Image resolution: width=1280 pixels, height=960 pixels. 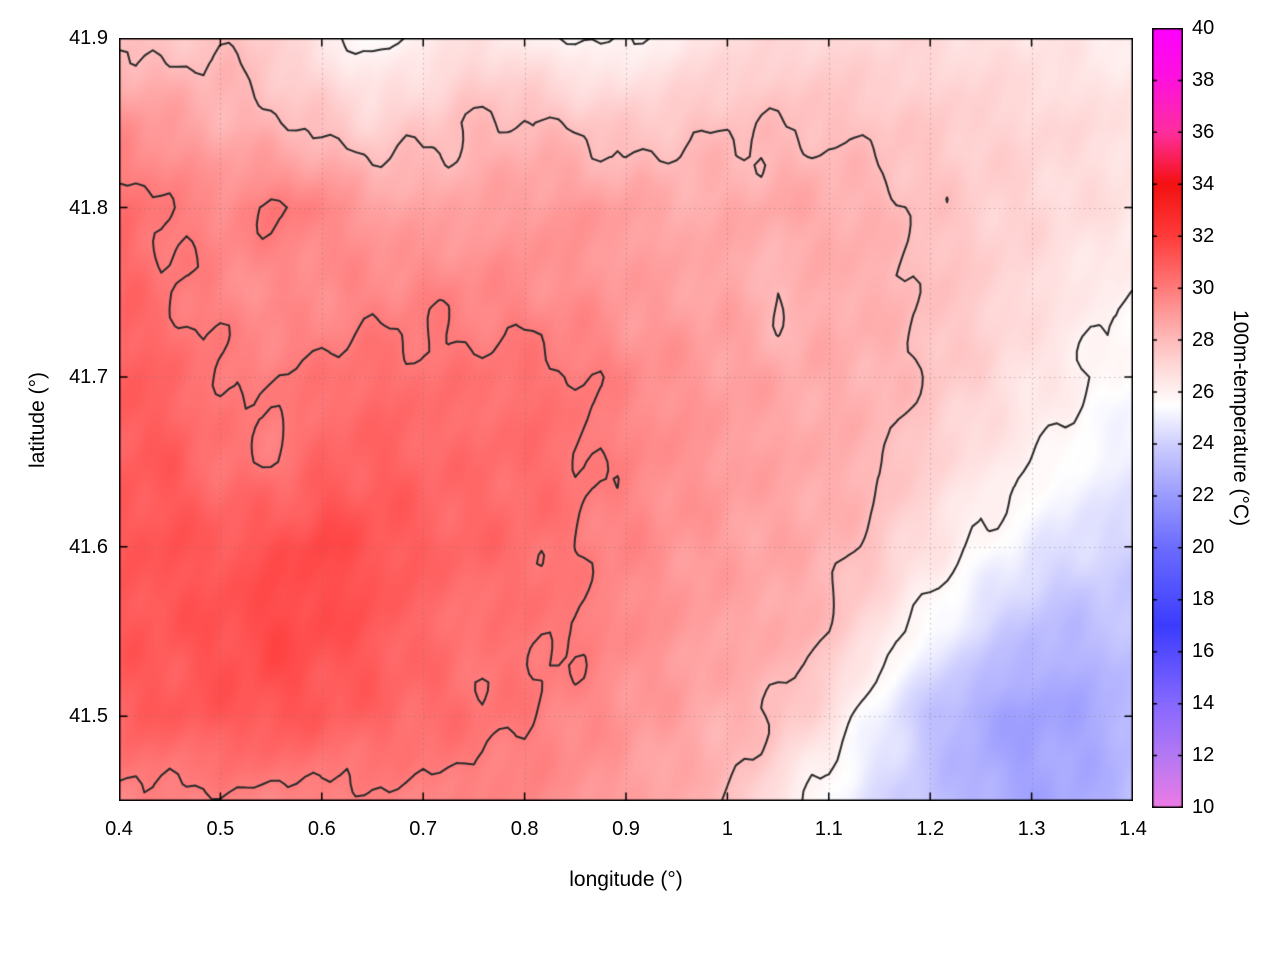 What do you see at coordinates (1203, 235) in the screenshot?
I see `colorbar-tick-label: 32` at bounding box center [1203, 235].